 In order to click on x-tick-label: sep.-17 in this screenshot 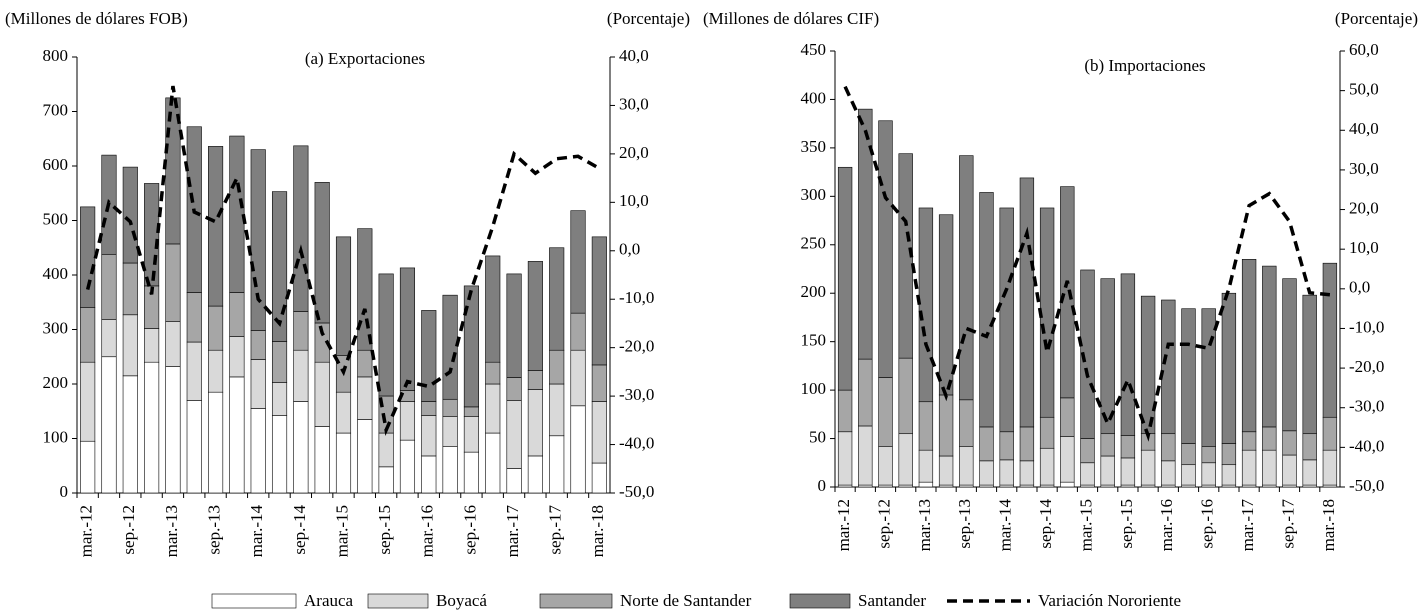, I will do `click(1287, 524)`.